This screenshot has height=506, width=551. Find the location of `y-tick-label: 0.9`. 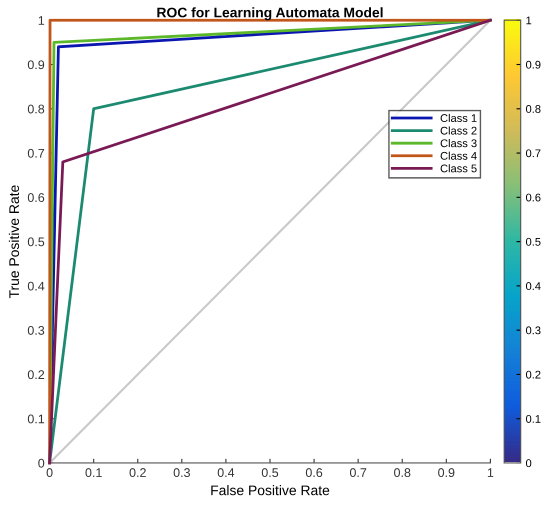

y-tick-label: 0.9 is located at coordinates (36, 65).